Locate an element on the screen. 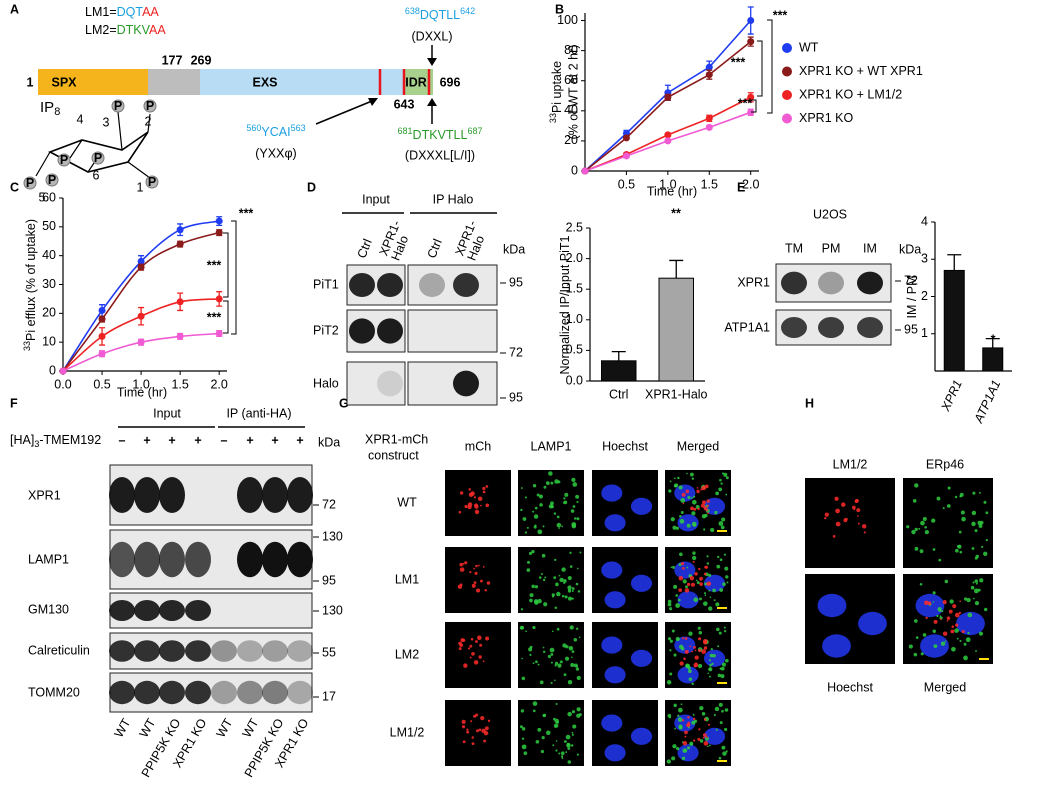 This screenshot has height=796, width=1050. construct-subscript: 3 is located at coordinates (36, 444).